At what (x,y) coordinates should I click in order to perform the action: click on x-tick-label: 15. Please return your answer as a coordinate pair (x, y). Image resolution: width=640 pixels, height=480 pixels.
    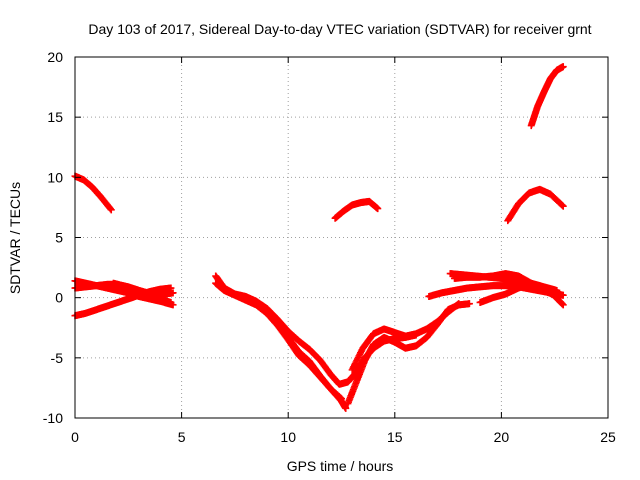
    Looking at the image, I should click on (395, 437).